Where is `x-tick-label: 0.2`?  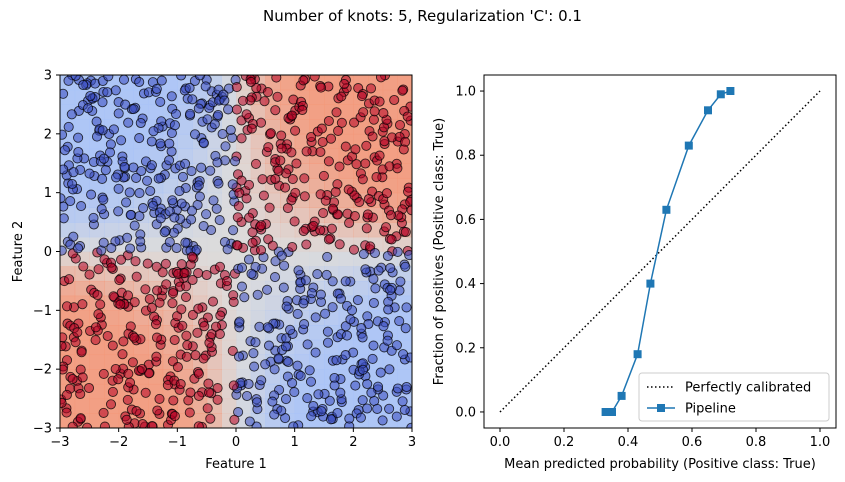 x-tick-label: 0.2 is located at coordinates (564, 442).